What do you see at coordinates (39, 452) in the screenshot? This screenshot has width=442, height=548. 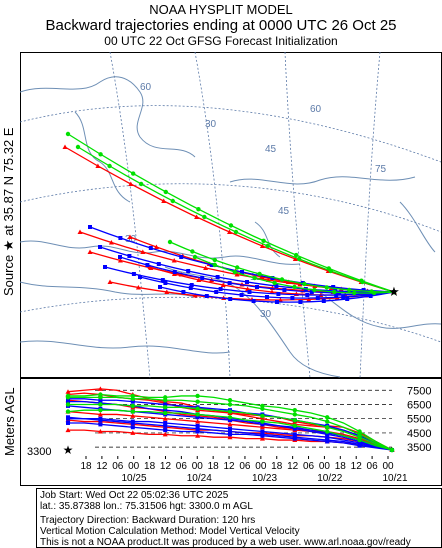 I see `start-height-label: 3300` at bounding box center [39, 452].